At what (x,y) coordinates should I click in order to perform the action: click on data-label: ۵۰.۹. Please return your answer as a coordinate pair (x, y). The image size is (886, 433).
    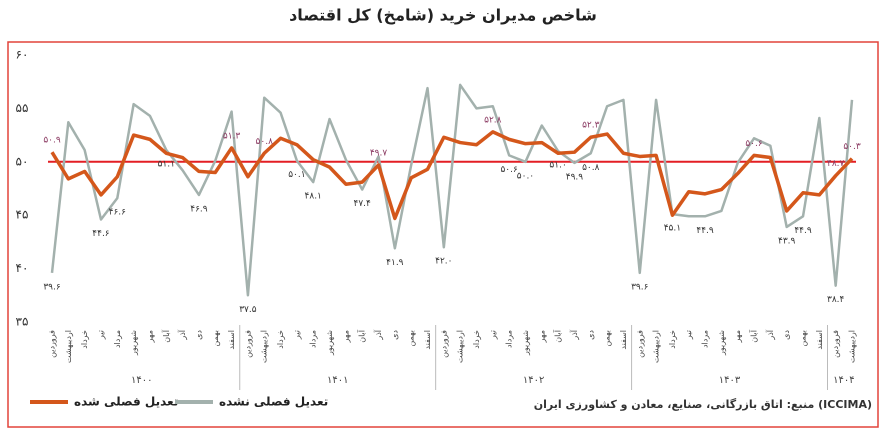
    Looking at the image, I should click on (52, 141).